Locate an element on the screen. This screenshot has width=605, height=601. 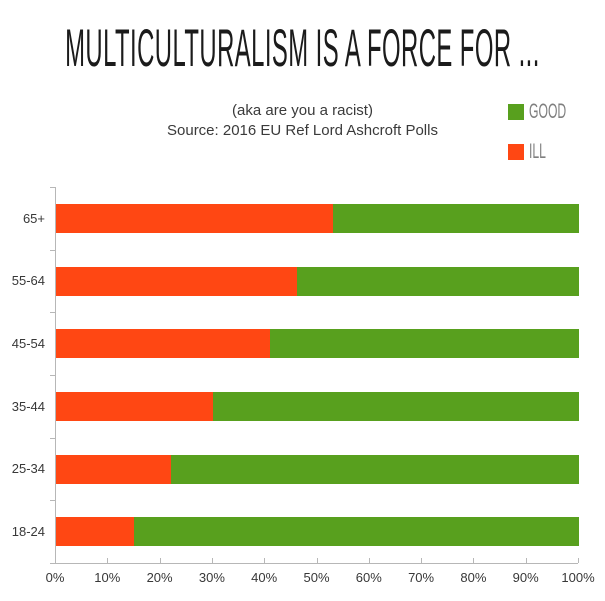
x-axis-label: 0% is located at coordinates (55, 577).